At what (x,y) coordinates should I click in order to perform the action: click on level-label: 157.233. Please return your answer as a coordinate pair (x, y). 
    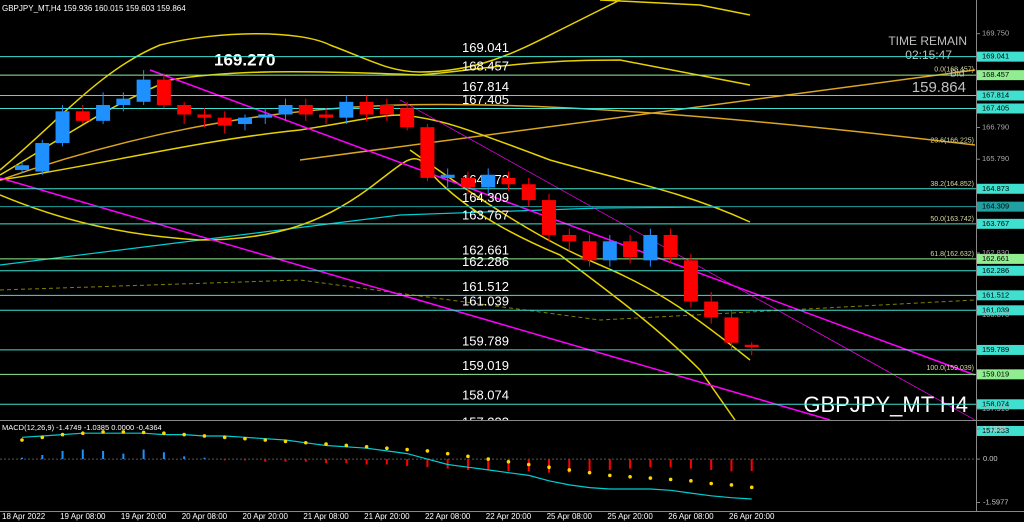
    Looking at the image, I should click on (485, 421).